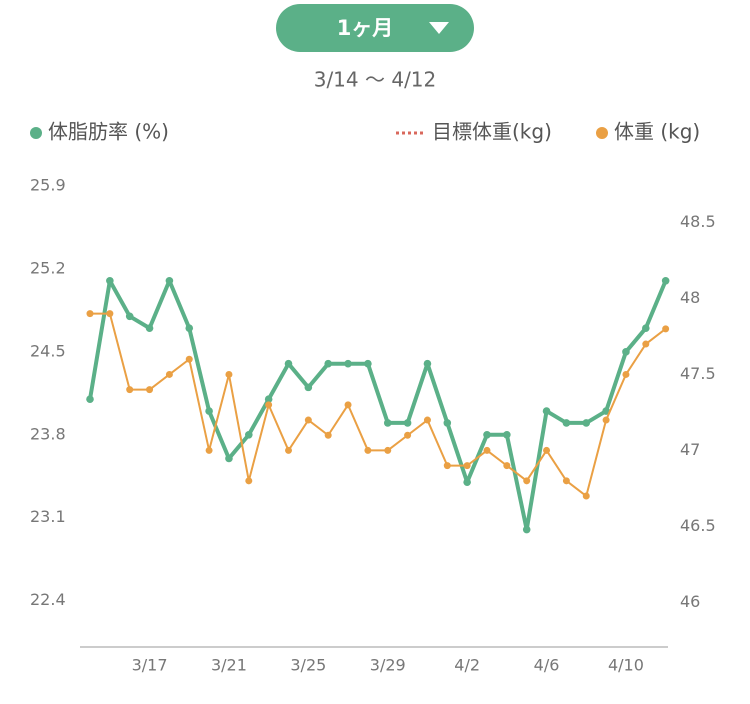  I want to click on x-tick-label: 3/21, so click(229, 665).